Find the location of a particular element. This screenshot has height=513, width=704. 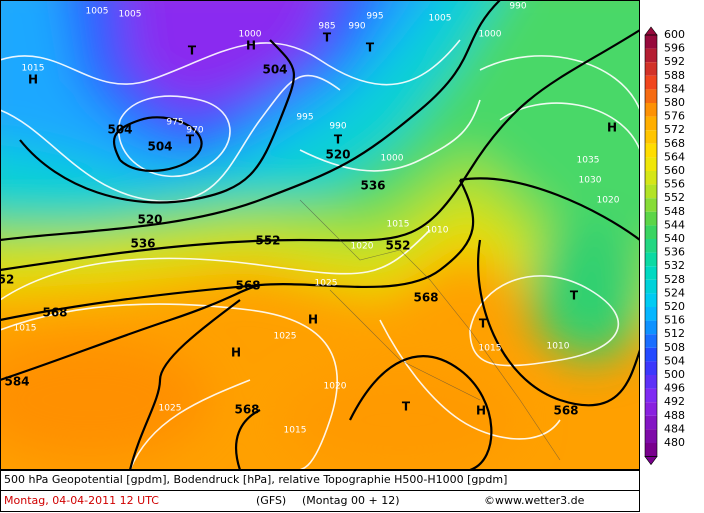

colorbar-label: 488 is located at coordinates (674, 415).